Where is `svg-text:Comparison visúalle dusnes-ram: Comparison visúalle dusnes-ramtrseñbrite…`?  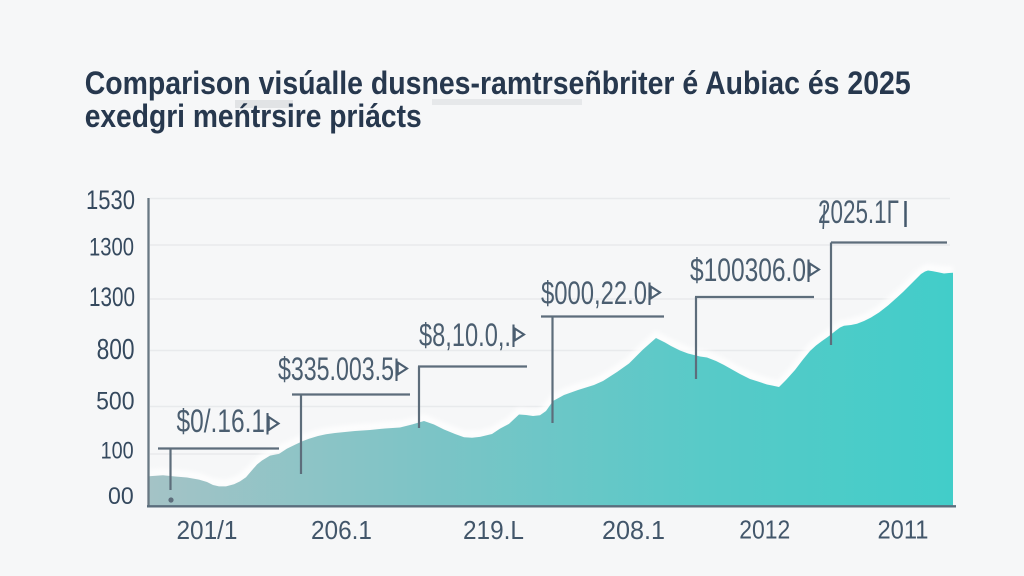 svg-text:Comparison visúalle dusnes-ram: Comparison visúalle dusnes-ramtrseñbrite… is located at coordinates (498, 83).